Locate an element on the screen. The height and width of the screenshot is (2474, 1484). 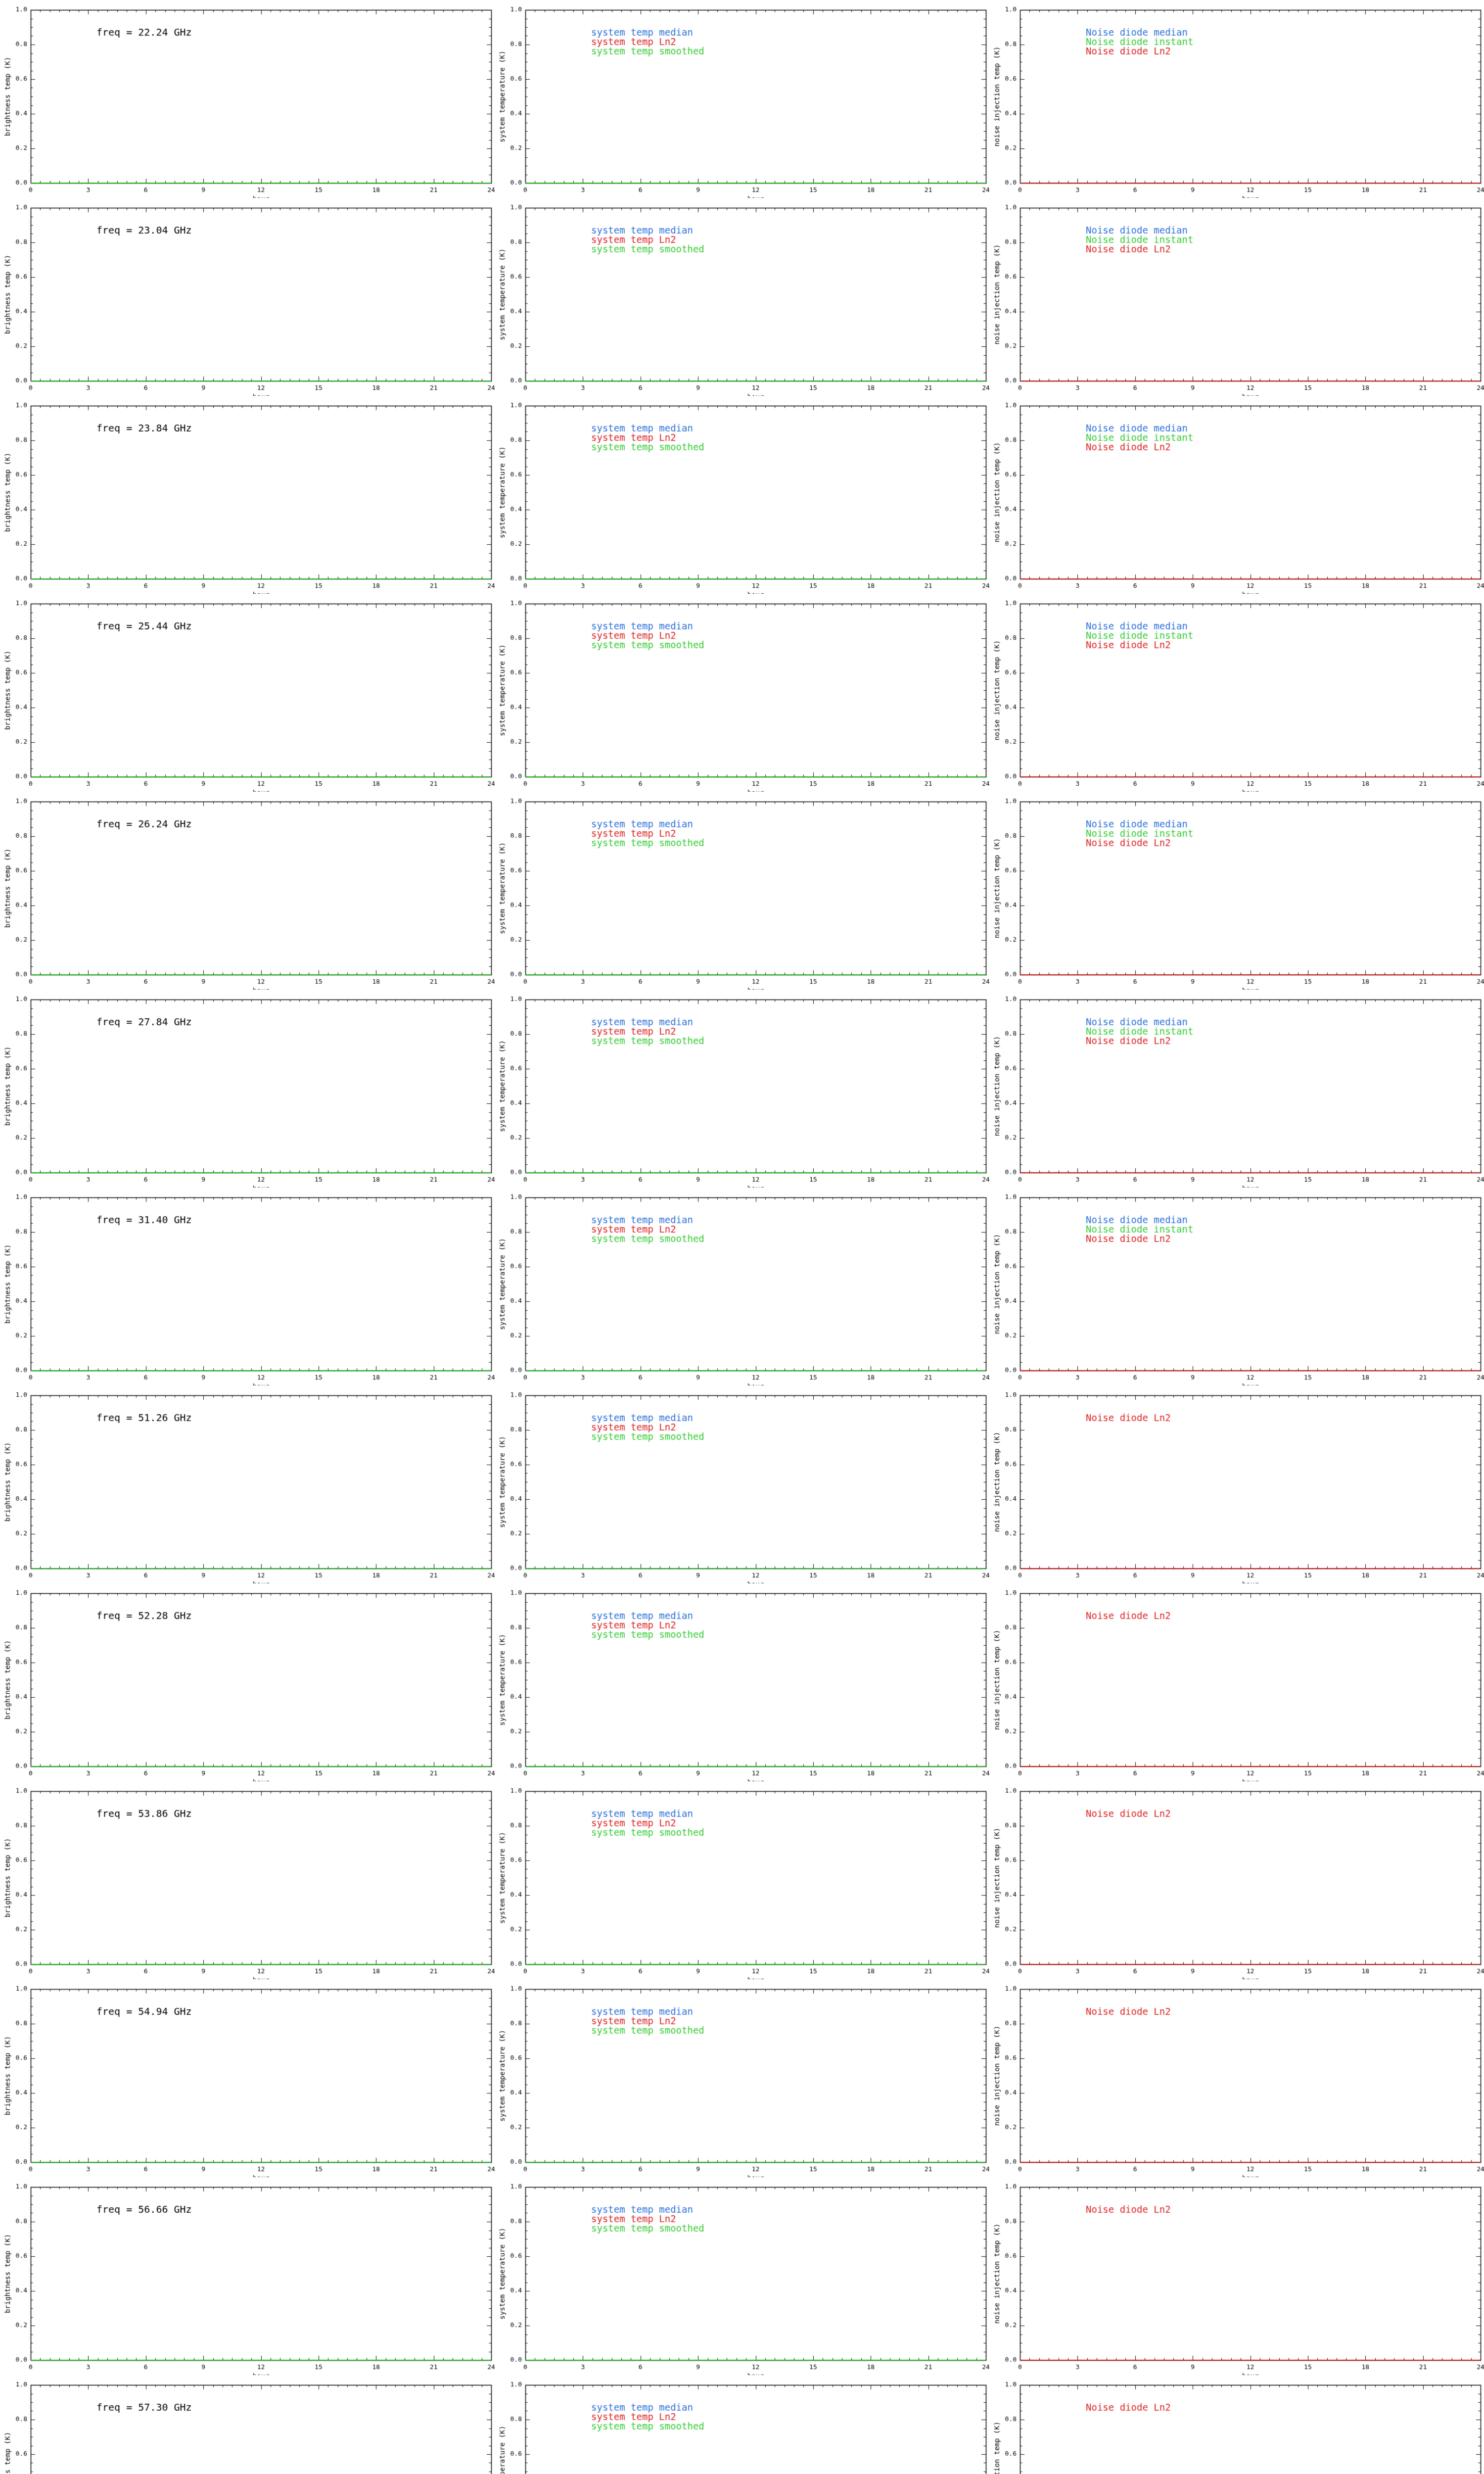
plot-panel-row13-brightness is located at coordinates (247, 2424).